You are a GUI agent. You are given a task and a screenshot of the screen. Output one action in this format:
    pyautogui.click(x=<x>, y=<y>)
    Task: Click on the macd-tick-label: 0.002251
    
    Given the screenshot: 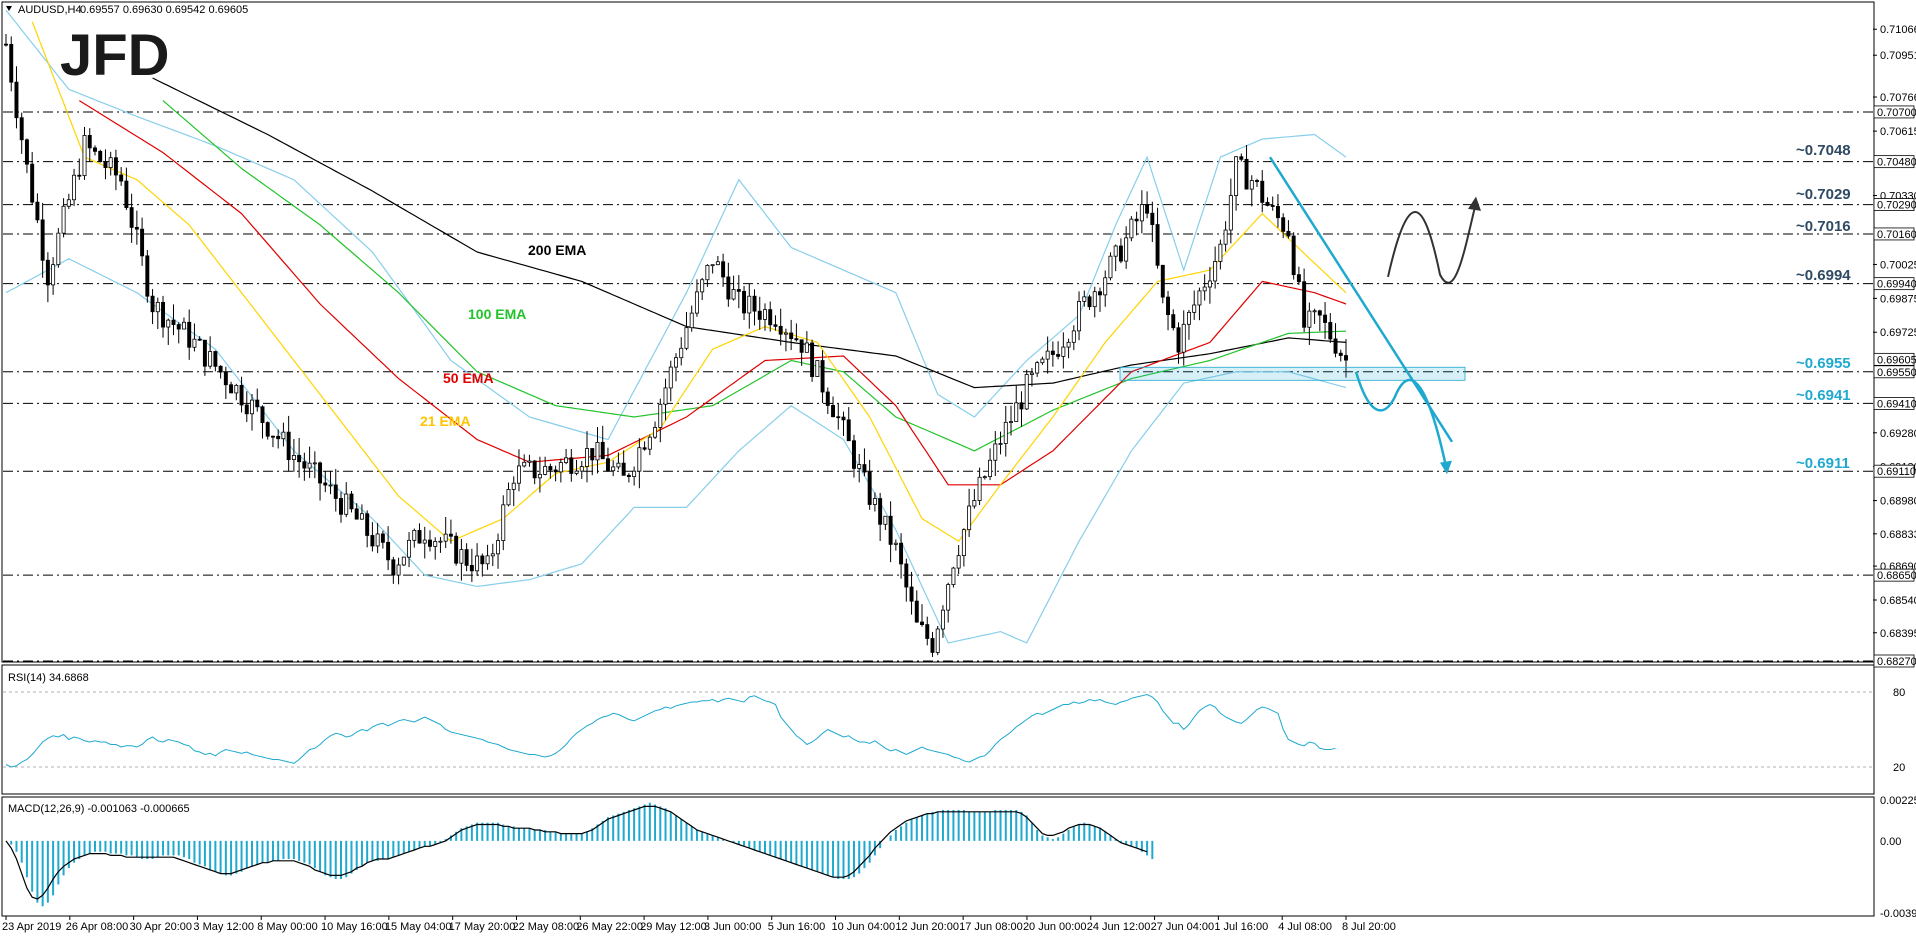 What is the action you would take?
    pyautogui.click(x=1898, y=801)
    